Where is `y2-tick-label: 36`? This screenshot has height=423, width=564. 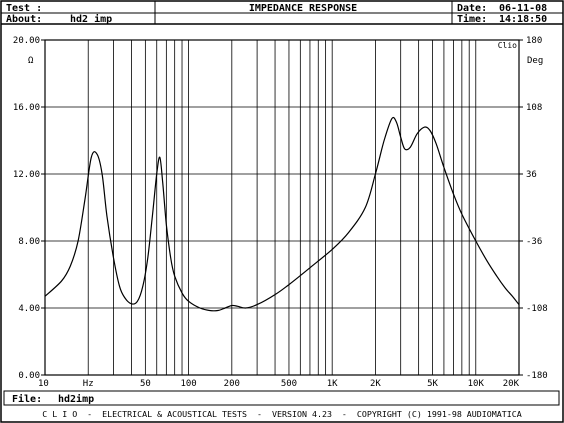
y2-tick-label: 36 is located at coordinates (531, 175).